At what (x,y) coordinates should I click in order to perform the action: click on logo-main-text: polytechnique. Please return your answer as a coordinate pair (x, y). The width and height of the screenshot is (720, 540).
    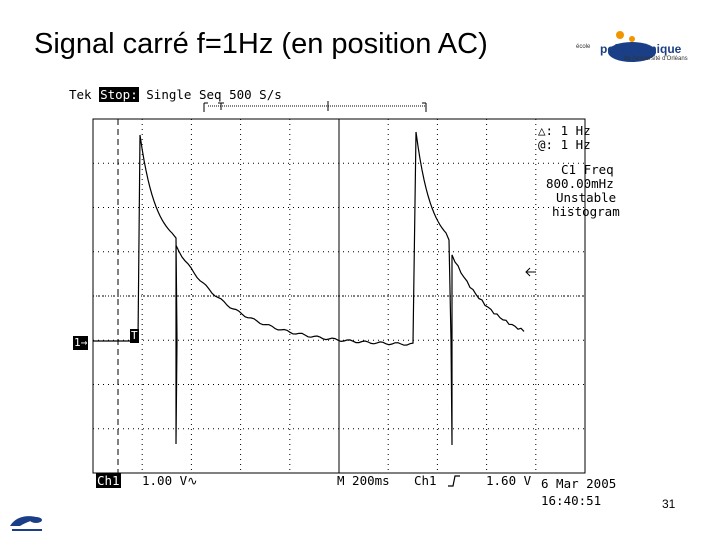
    Looking at the image, I should click on (641, 49).